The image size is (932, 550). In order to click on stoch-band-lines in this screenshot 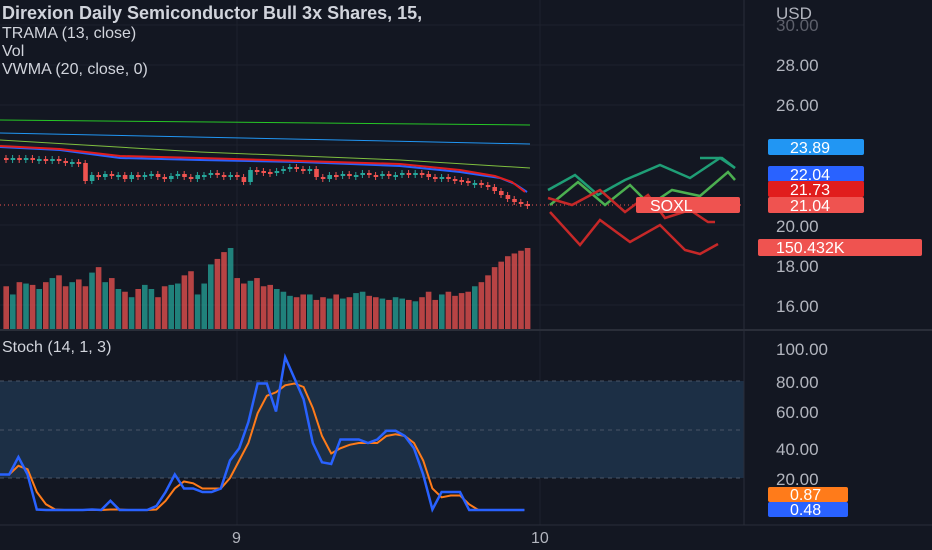, I will do `click(372, 429)`.